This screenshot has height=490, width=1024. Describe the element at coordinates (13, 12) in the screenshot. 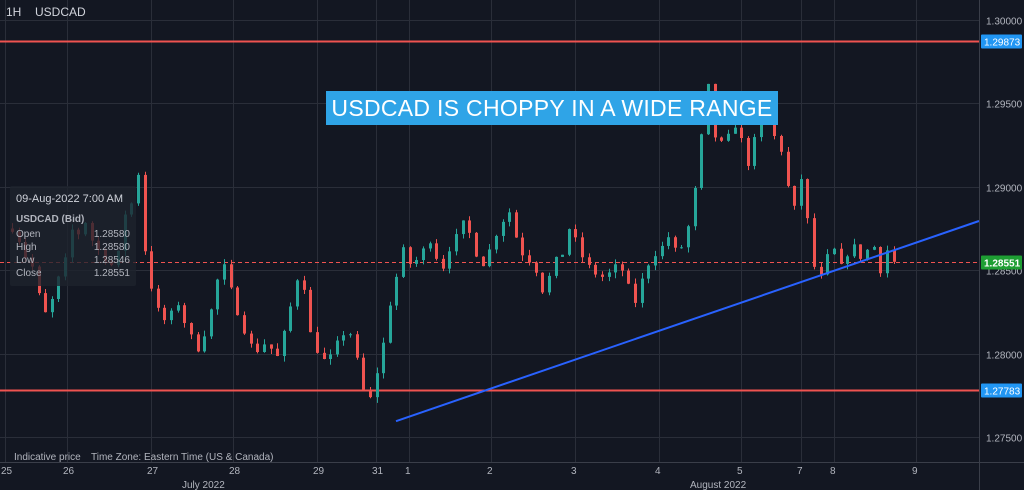

I see `interval-label: 1H` at that location.